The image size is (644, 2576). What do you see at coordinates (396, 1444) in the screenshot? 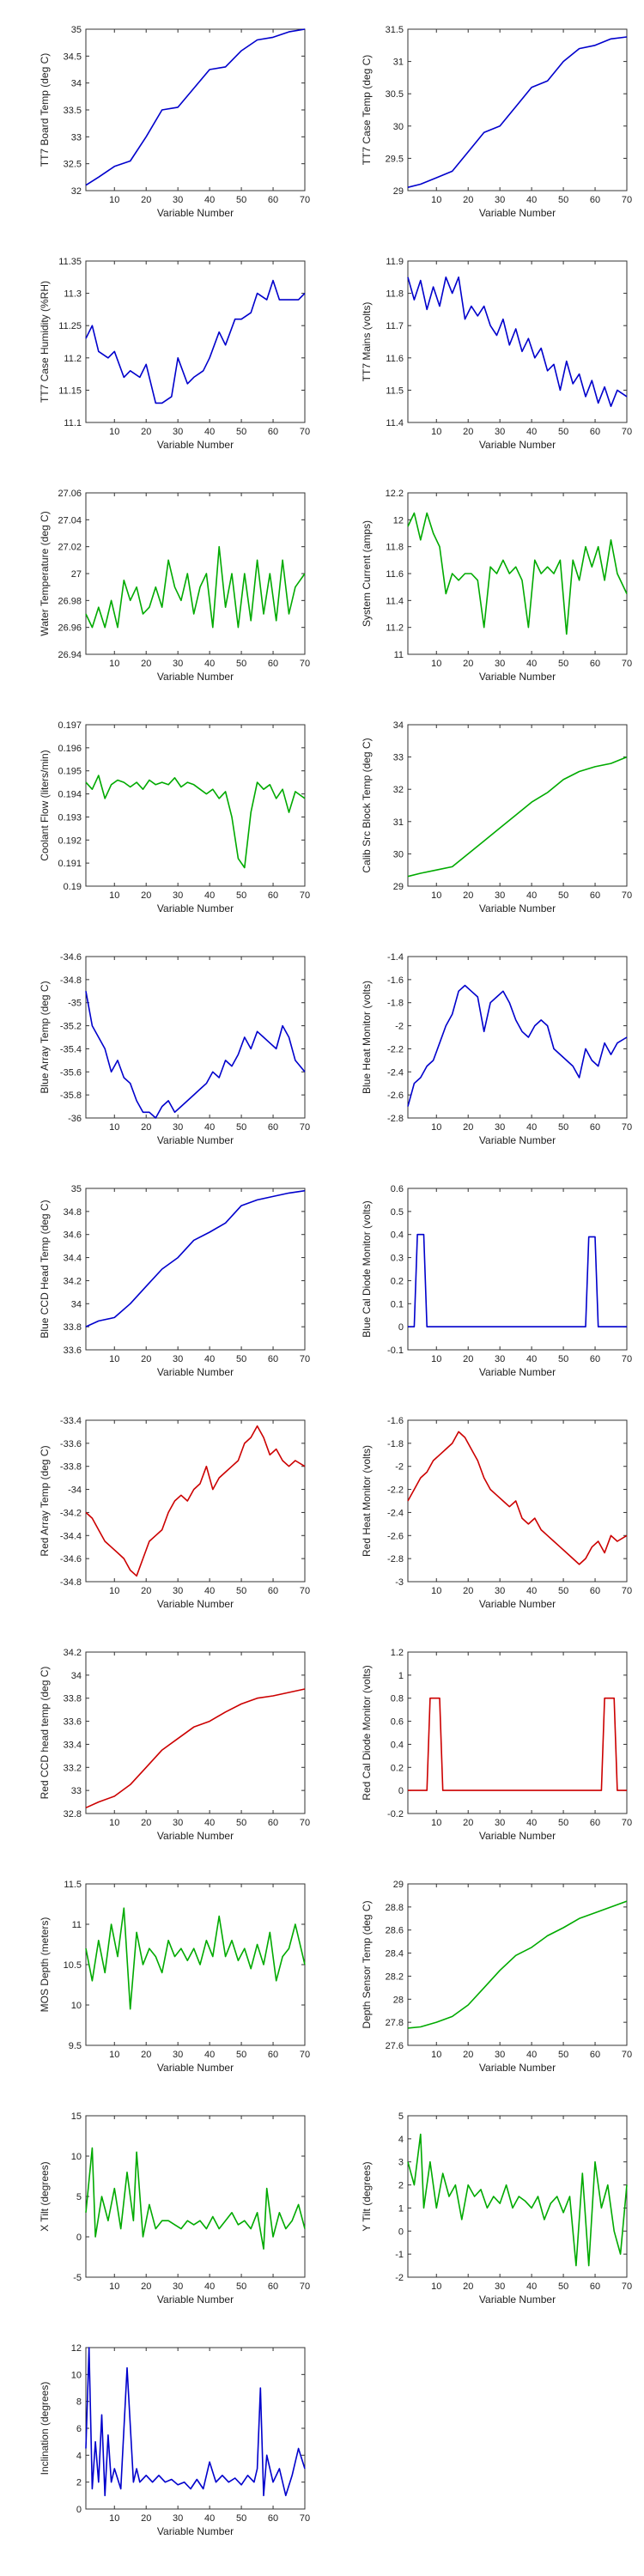
I see `y-tick-label: -1.8` at bounding box center [396, 1444].